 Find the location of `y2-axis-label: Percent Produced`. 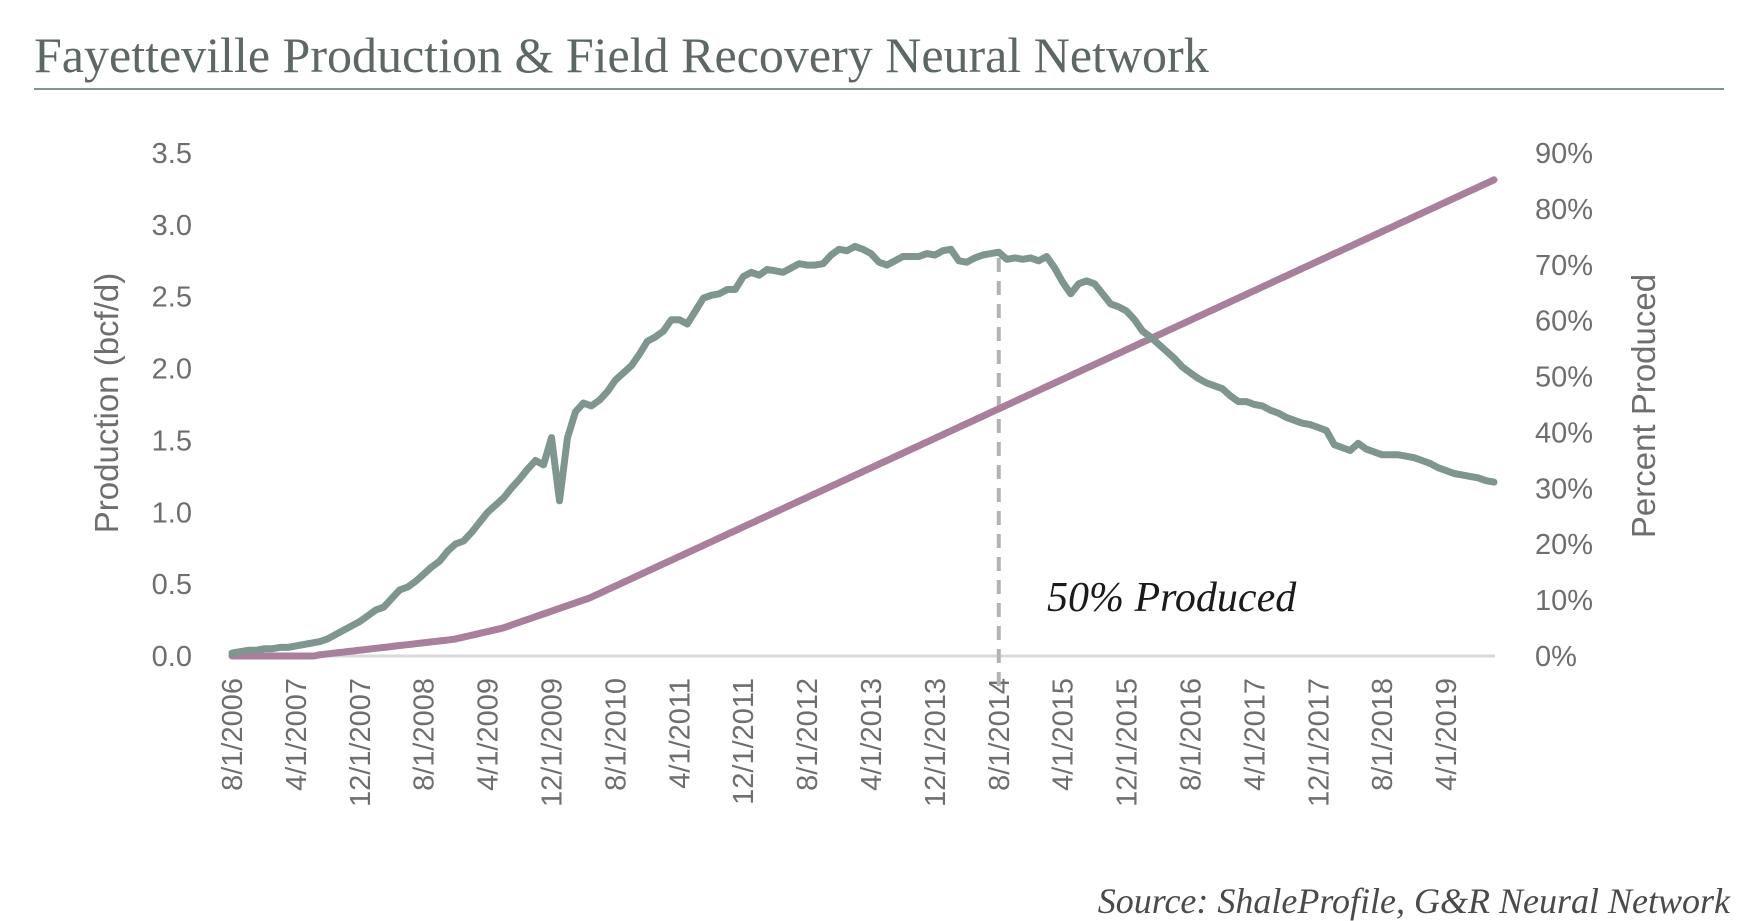

y2-axis-label: Percent Produced is located at coordinates (1643, 406).